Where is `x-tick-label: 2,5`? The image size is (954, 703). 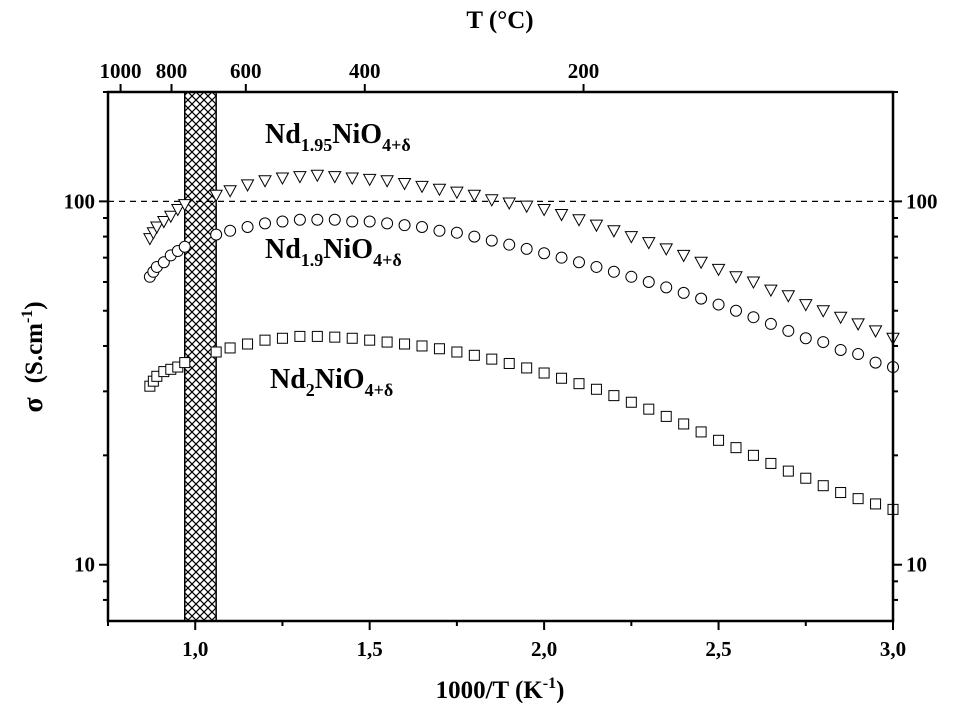 x-tick-label: 2,5 is located at coordinates (718, 649).